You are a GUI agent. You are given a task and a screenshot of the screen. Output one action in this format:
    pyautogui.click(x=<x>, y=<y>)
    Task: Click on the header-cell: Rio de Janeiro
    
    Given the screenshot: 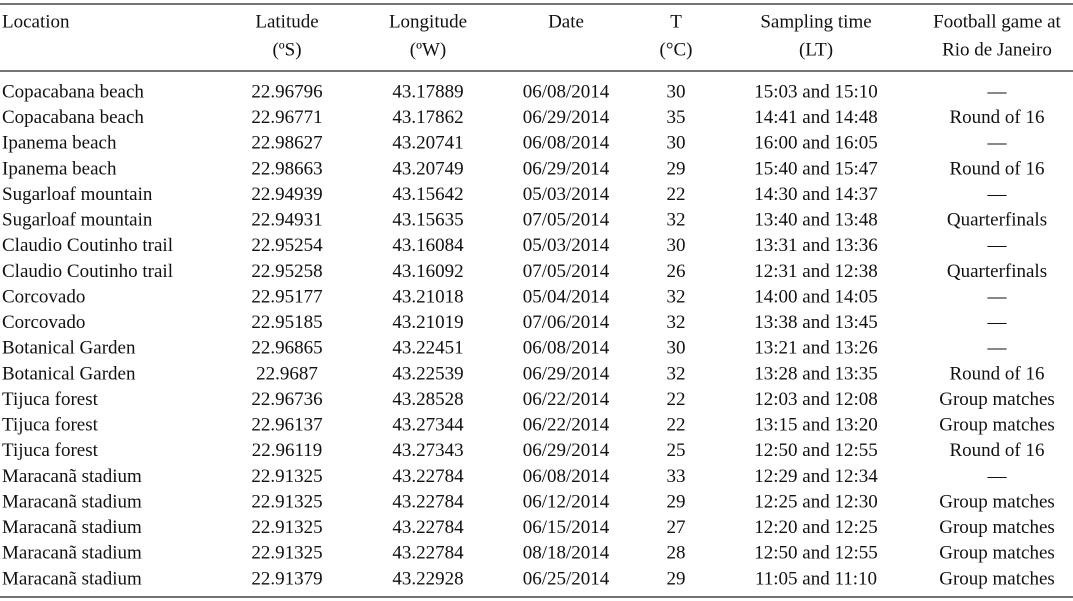 What is the action you would take?
    pyautogui.click(x=997, y=49)
    